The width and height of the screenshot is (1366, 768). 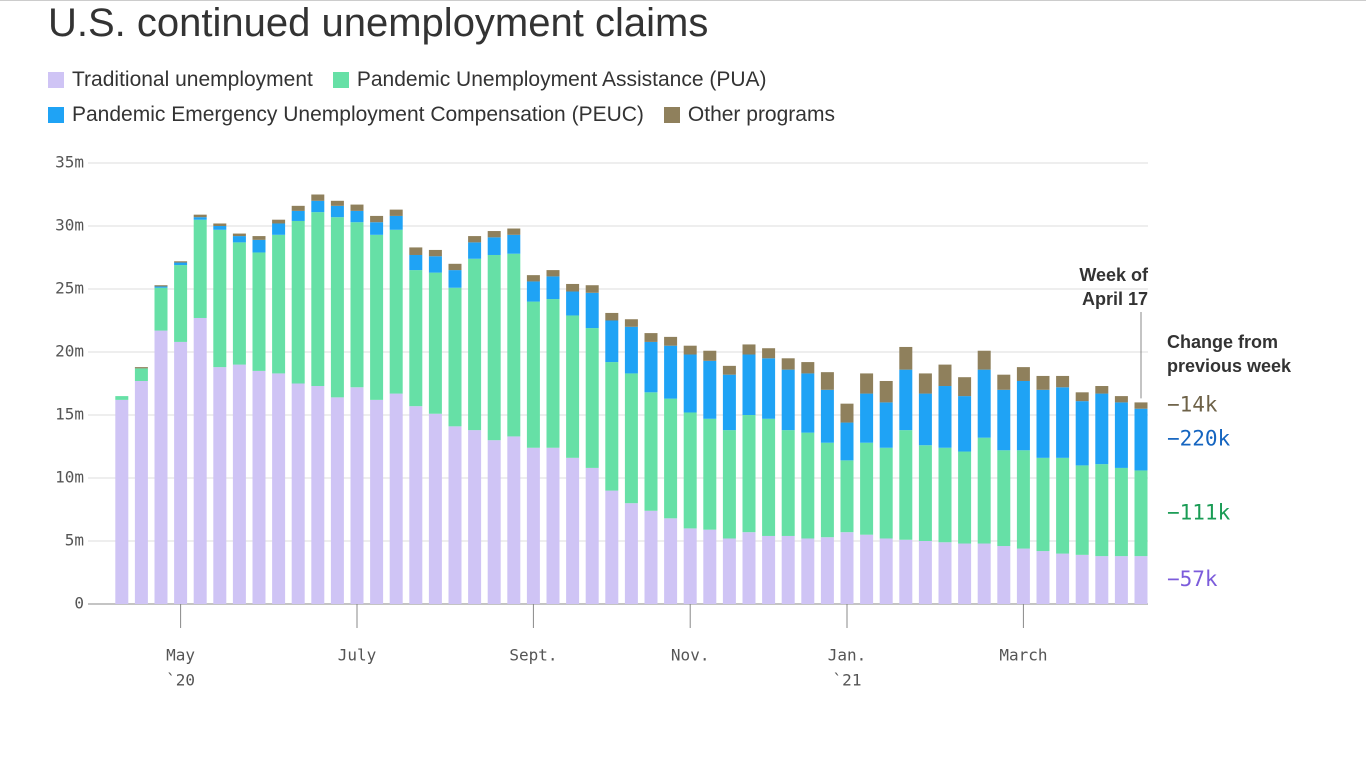 What do you see at coordinates (1199, 439) in the screenshot?
I see `change-label: −220k` at bounding box center [1199, 439].